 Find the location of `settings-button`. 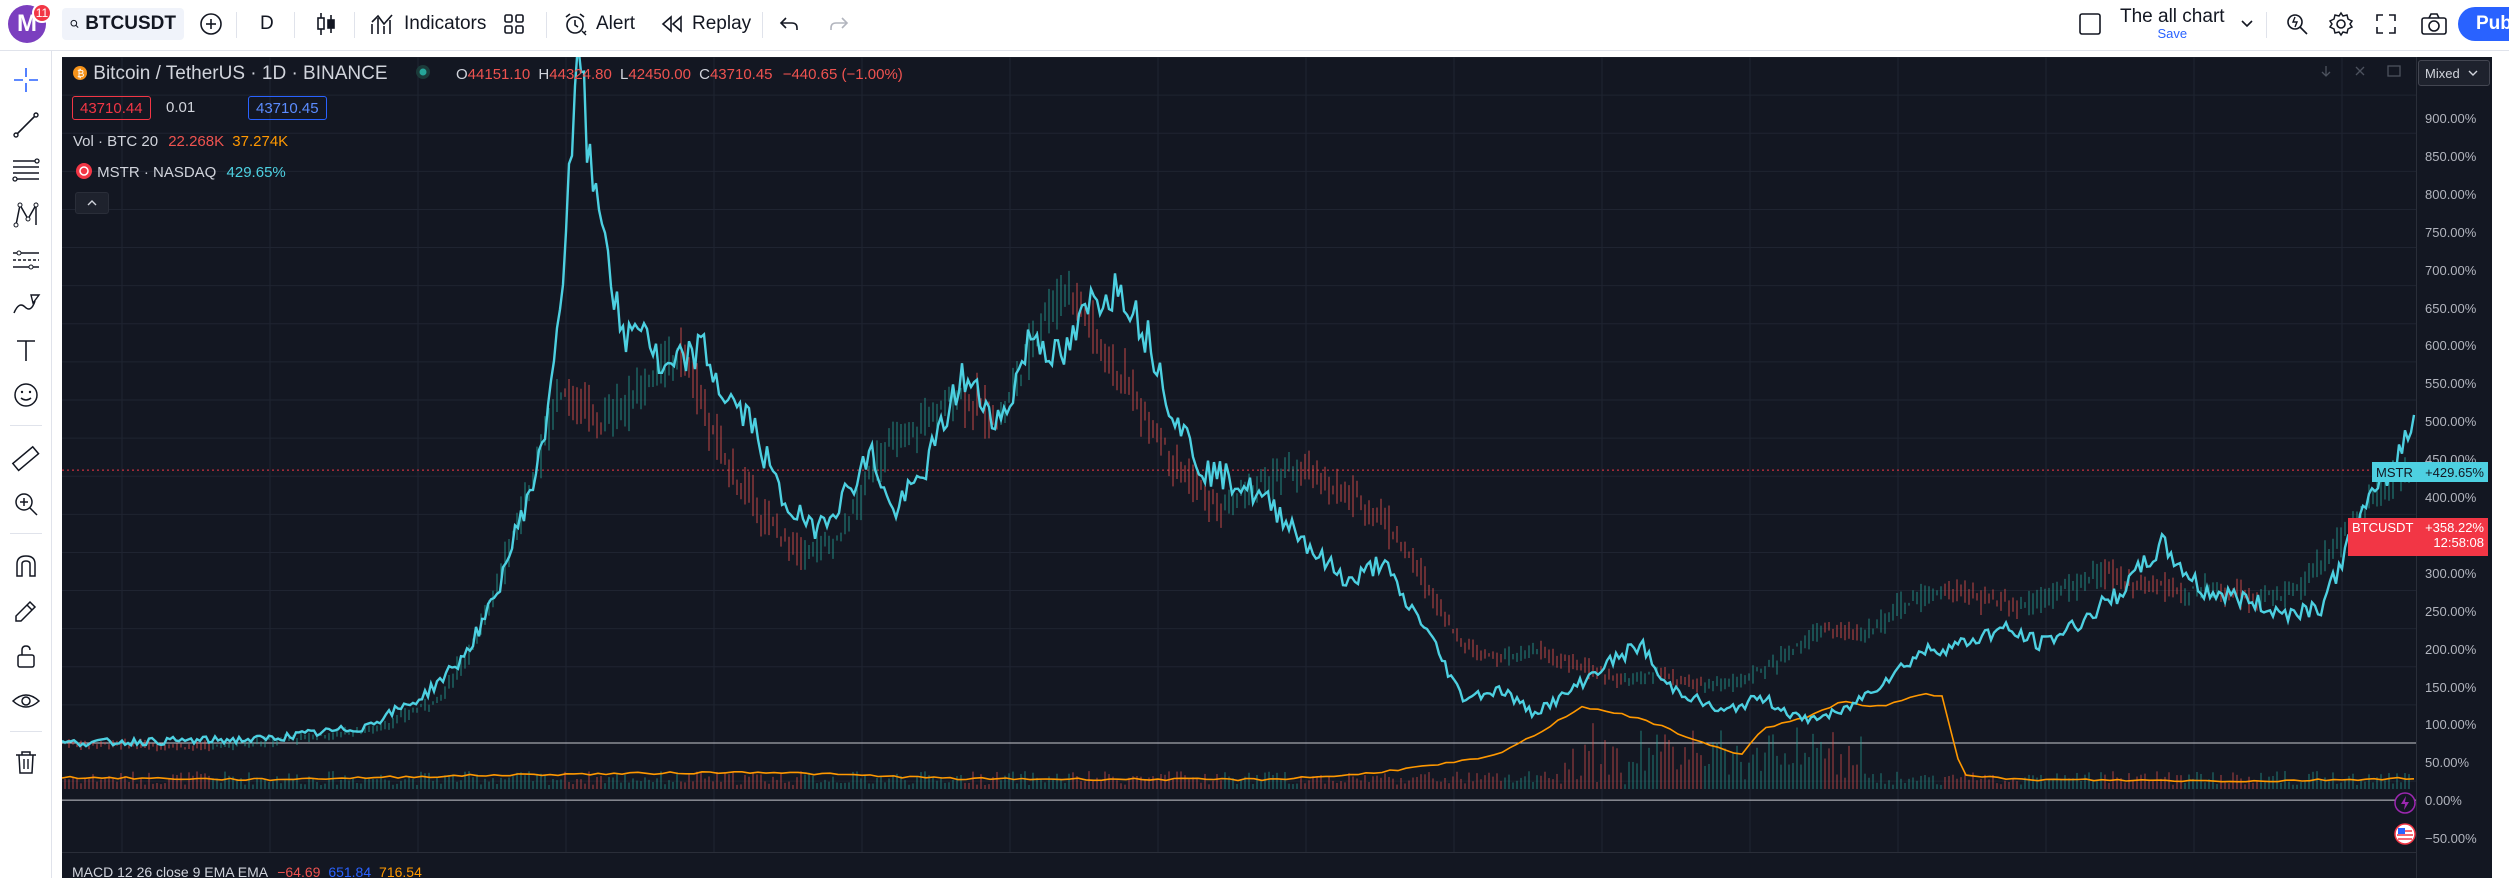

settings-button is located at coordinates (2341, 24).